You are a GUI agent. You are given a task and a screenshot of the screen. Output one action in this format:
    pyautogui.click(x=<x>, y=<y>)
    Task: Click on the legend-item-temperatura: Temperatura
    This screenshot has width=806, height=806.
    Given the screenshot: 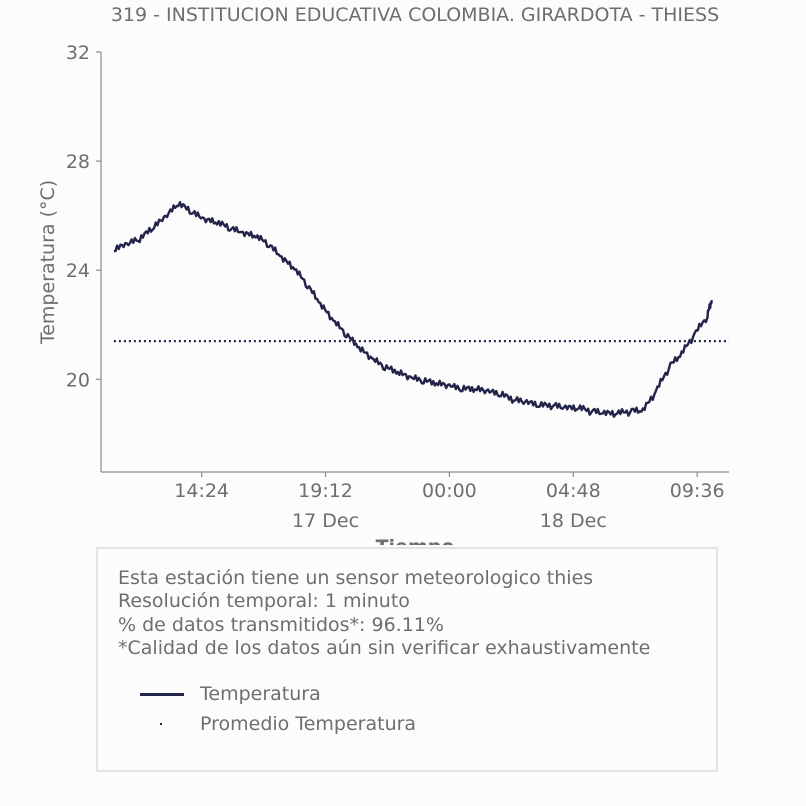 What is the action you would take?
    pyautogui.click(x=278, y=694)
    